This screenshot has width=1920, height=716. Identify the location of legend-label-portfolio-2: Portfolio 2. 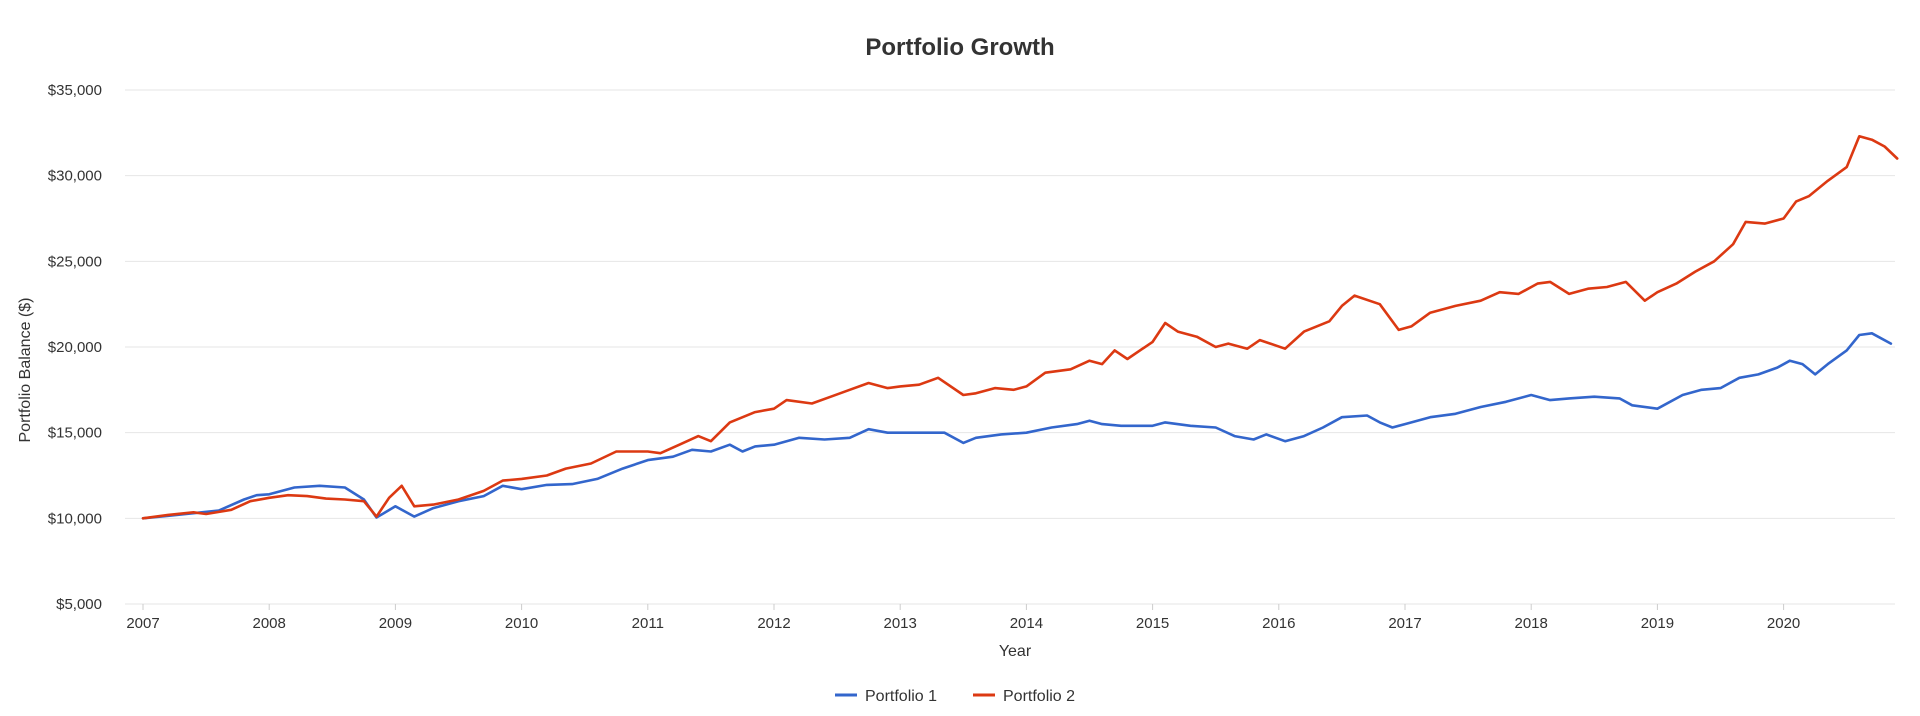
(1039, 696).